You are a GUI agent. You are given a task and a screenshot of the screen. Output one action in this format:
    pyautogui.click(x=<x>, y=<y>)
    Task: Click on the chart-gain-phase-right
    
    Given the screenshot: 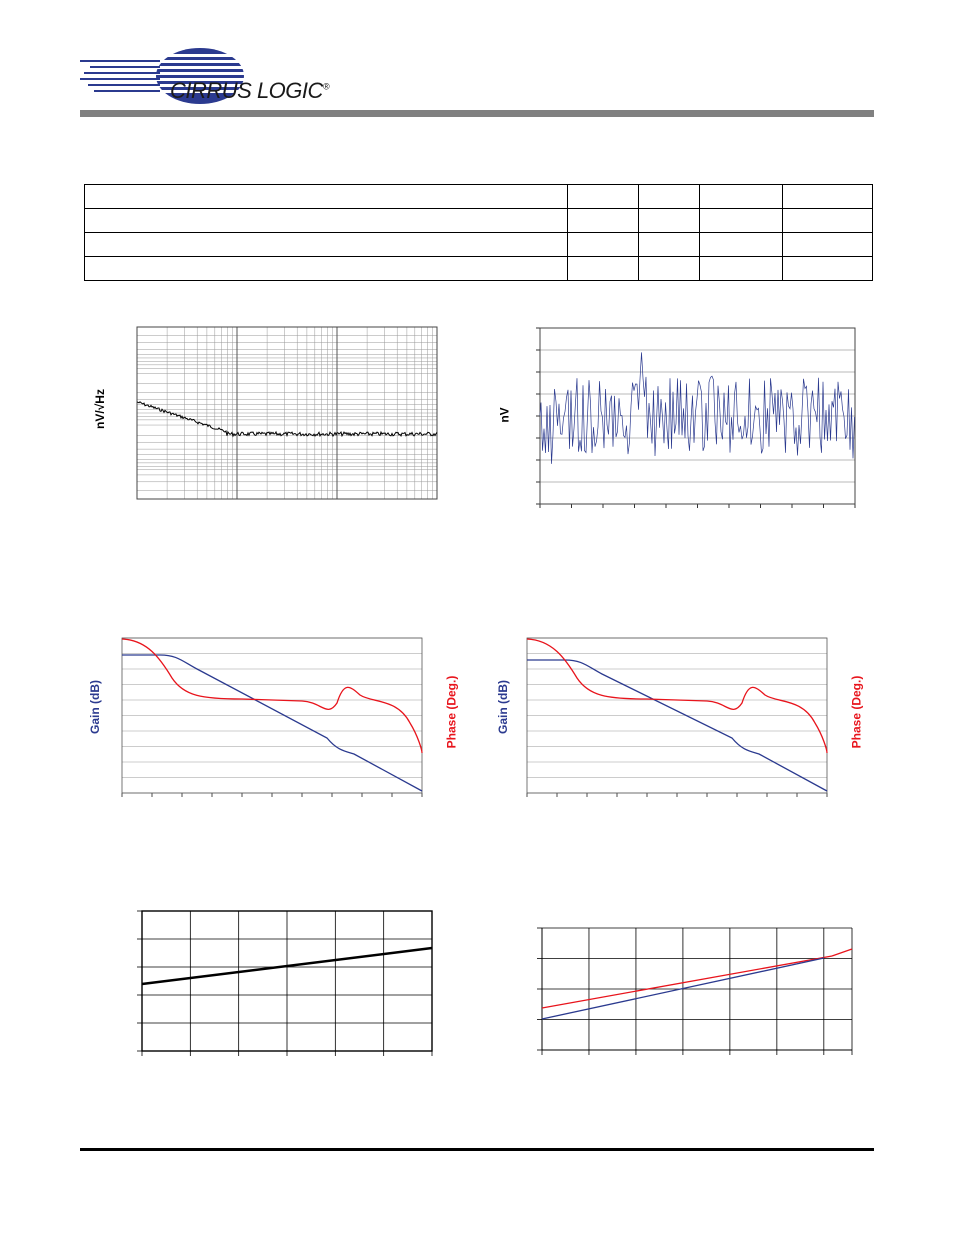 What is the action you would take?
    pyautogui.click(x=677, y=717)
    